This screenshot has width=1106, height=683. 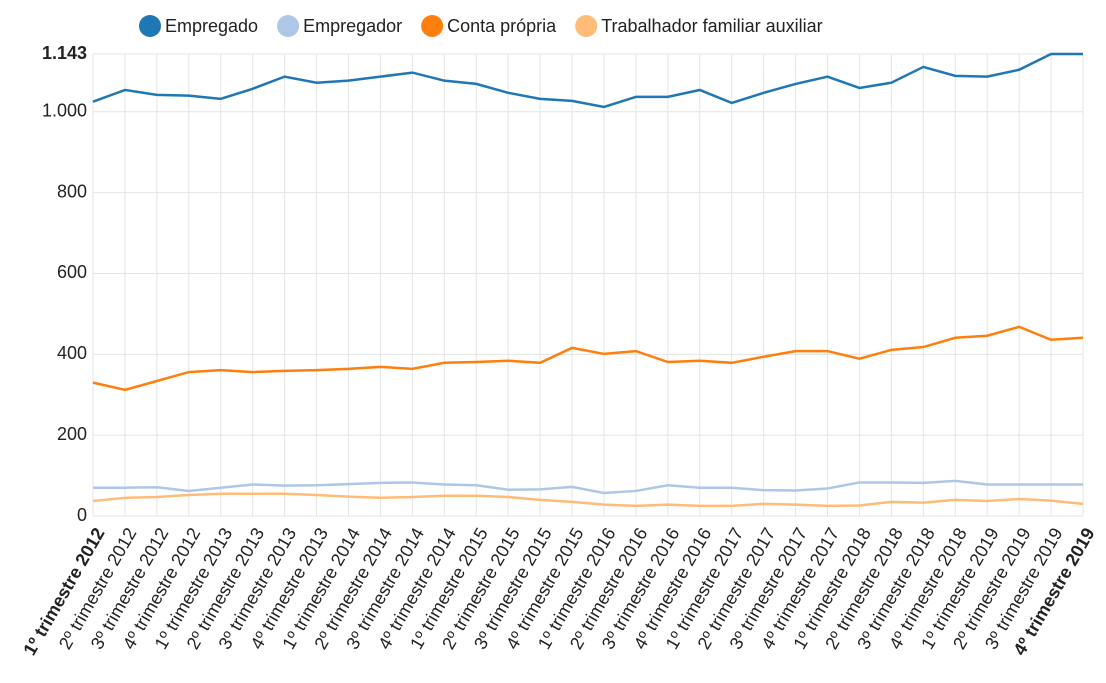 What do you see at coordinates (502, 26) in the screenshot?
I see `legend-label: Conta própria` at bounding box center [502, 26].